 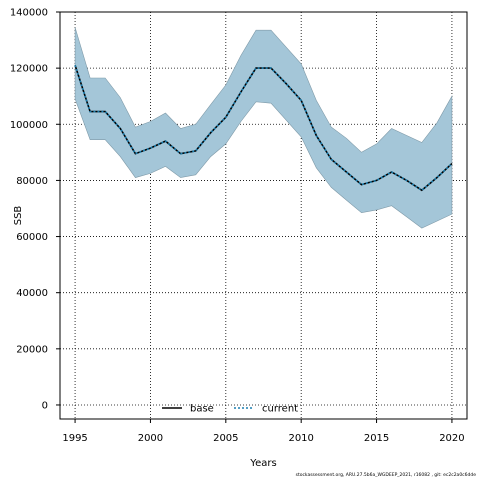 I want to click on legend: base current, so click(x=230, y=409).